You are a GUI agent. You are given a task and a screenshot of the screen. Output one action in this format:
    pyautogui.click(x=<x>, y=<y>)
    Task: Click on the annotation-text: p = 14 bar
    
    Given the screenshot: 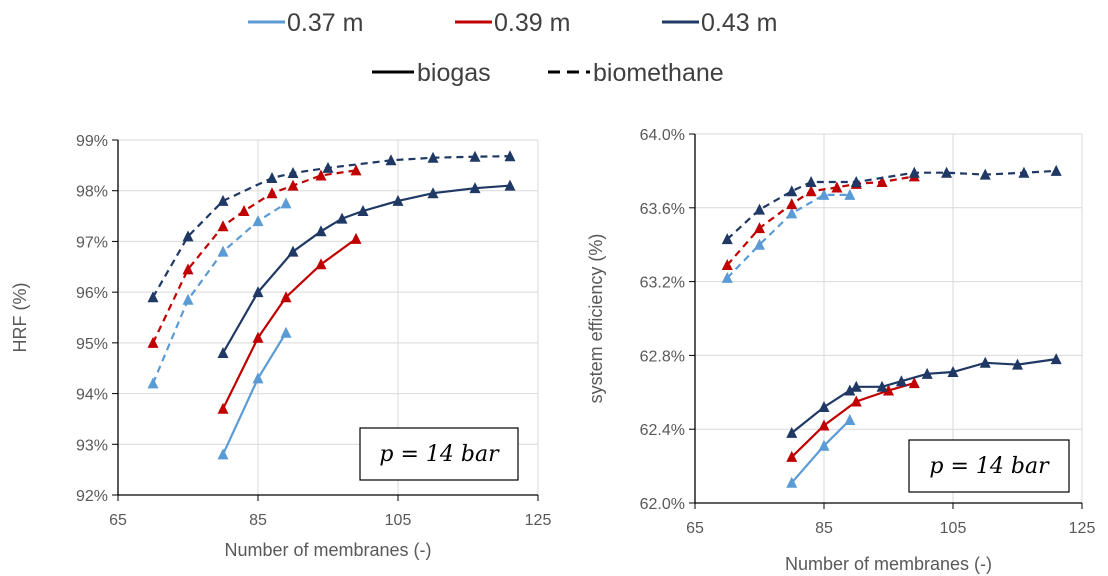 What is the action you would take?
    pyautogui.click(x=989, y=466)
    